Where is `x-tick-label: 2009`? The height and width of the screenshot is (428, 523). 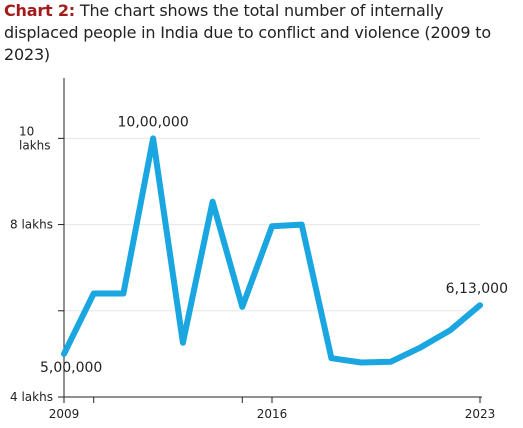 x-tick-label: 2009 is located at coordinates (64, 414).